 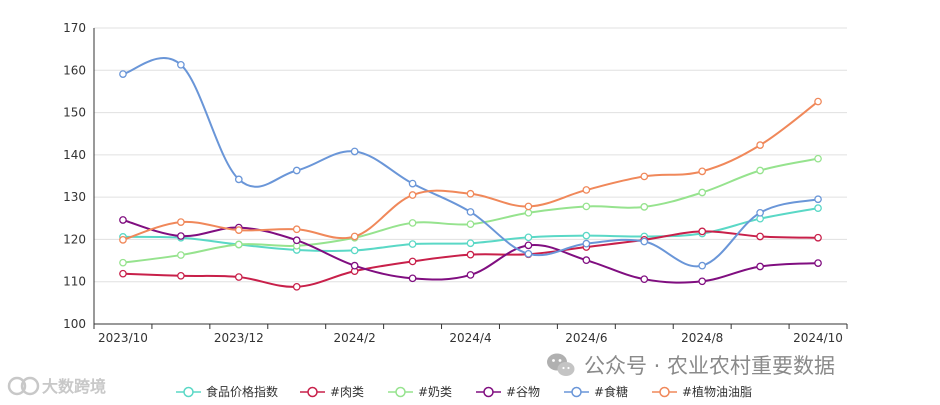 I want to click on legend-label: 食品价格指数, so click(x=242, y=391).